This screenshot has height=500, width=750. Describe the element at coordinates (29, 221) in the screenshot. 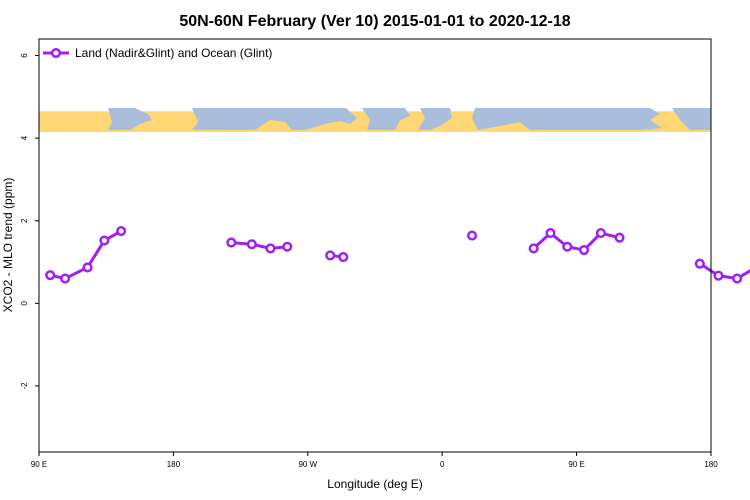

I see `y-ticks: 6 4 2 0 -2` at that location.